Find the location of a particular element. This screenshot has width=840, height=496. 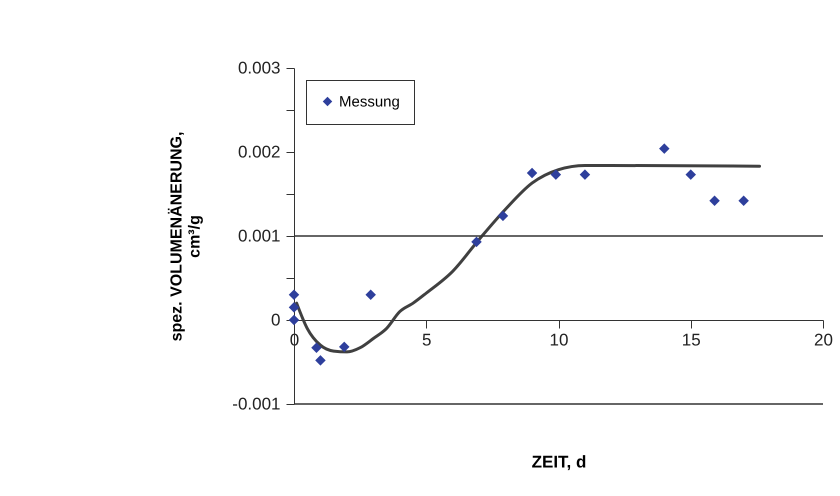

y-tick-label: 0 is located at coordinates (275, 320).